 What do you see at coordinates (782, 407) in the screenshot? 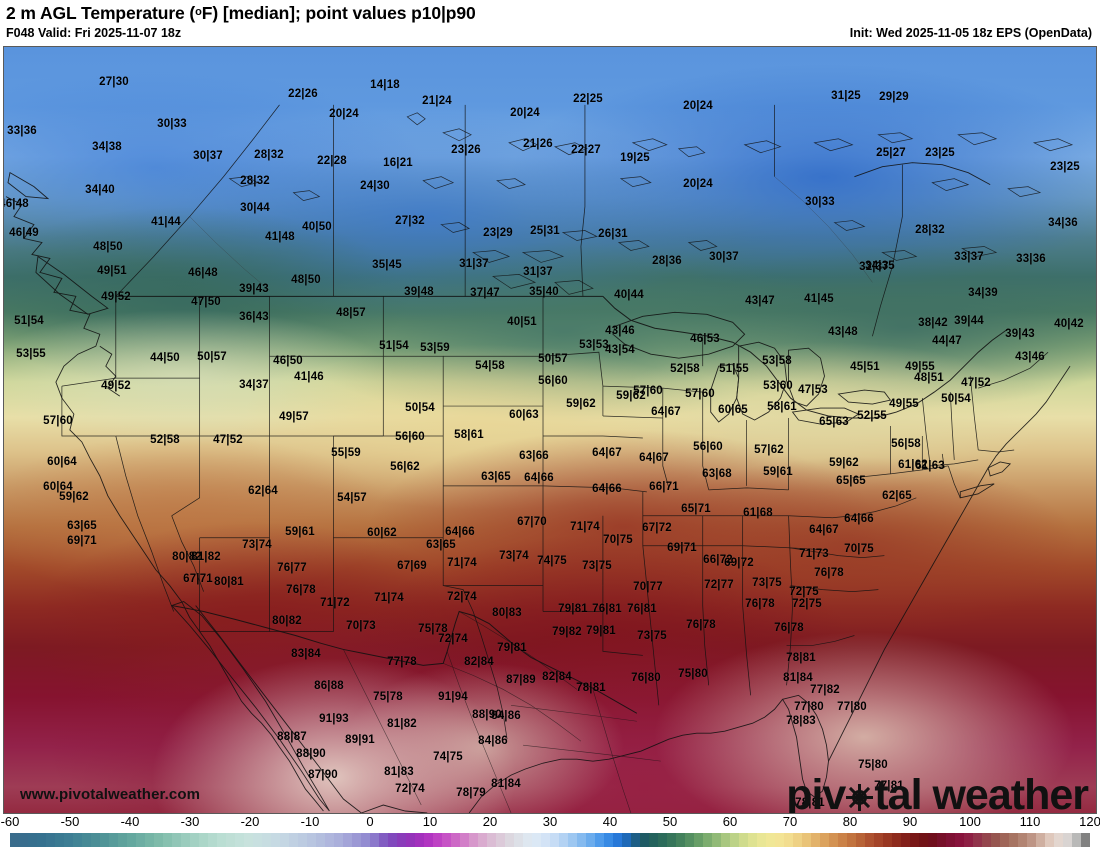
I see `point-value-label: 58|61` at bounding box center [782, 407].